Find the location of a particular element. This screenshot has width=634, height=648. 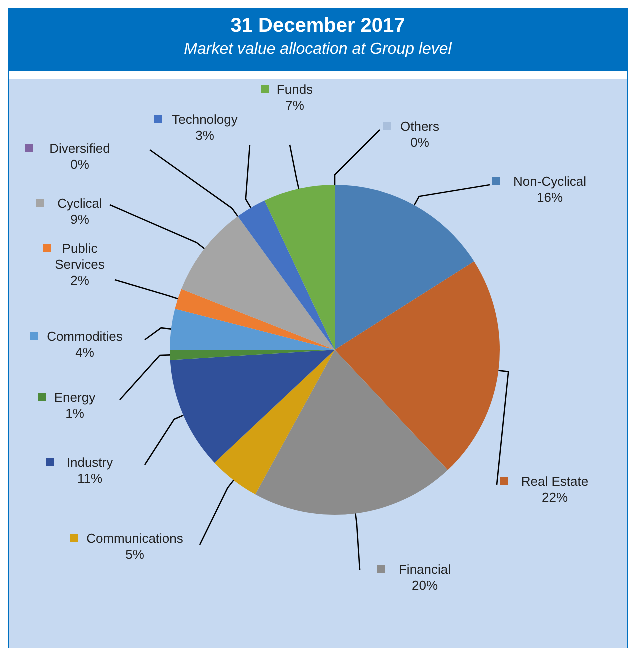

legend-label: Communications is located at coordinates (135, 538).